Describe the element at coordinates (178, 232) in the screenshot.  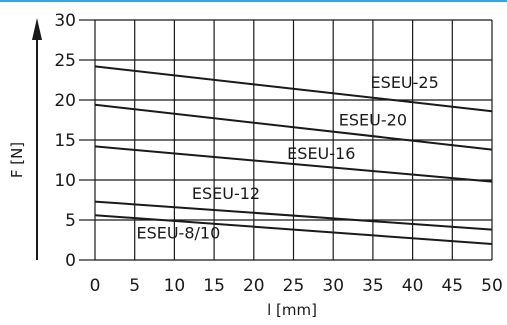
I see `series-label: ESEU-8/10` at that location.